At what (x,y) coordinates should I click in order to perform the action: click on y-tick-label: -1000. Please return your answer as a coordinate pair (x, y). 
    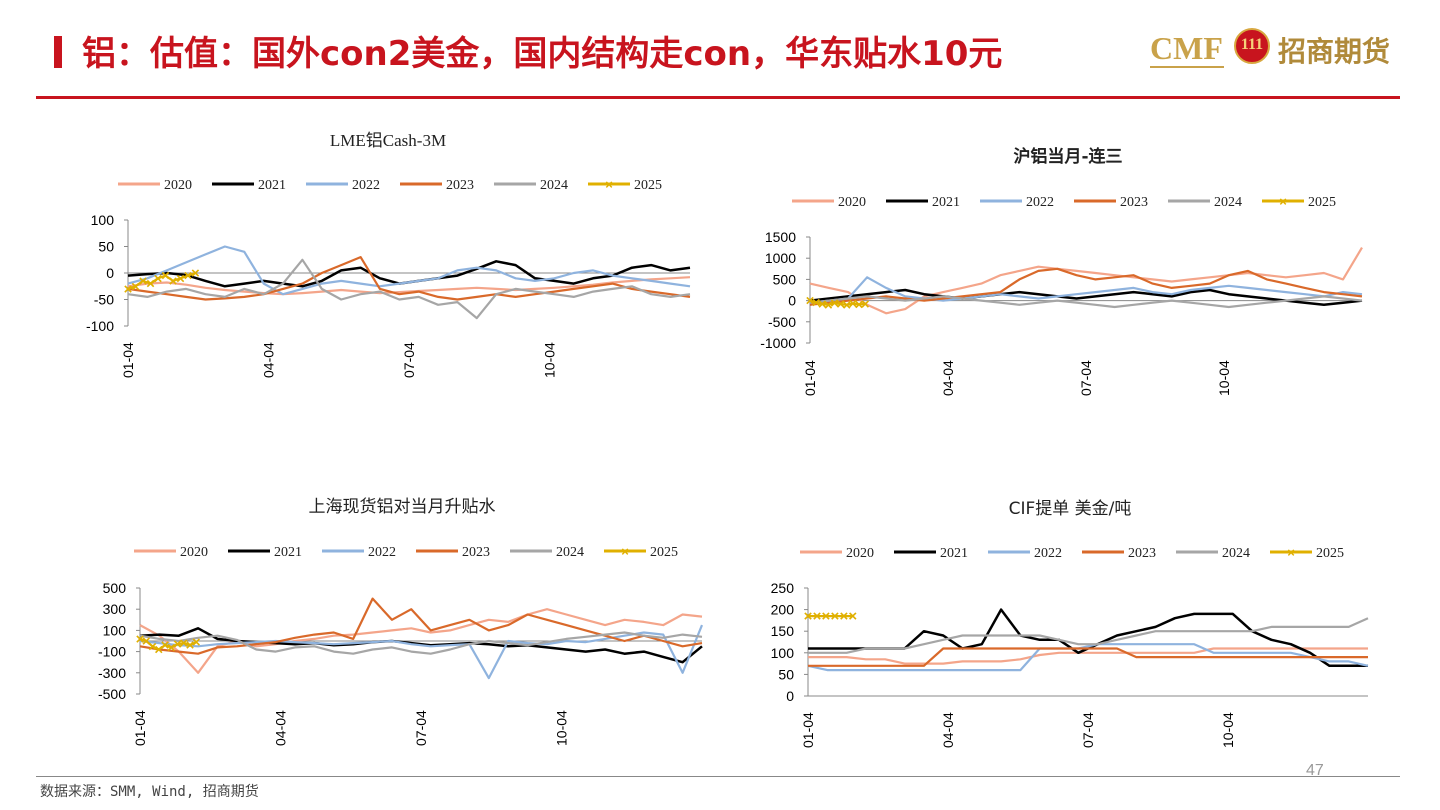
    Looking at the image, I should click on (778, 343).